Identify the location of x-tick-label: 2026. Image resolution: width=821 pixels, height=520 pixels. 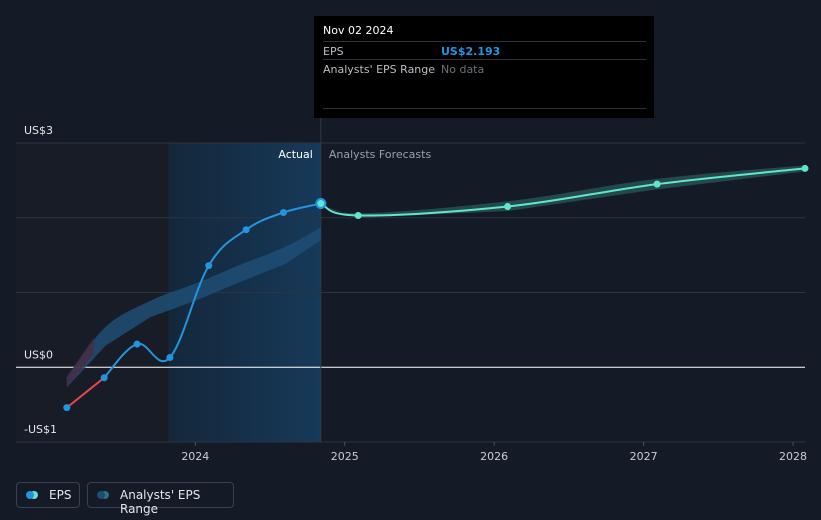
(494, 456).